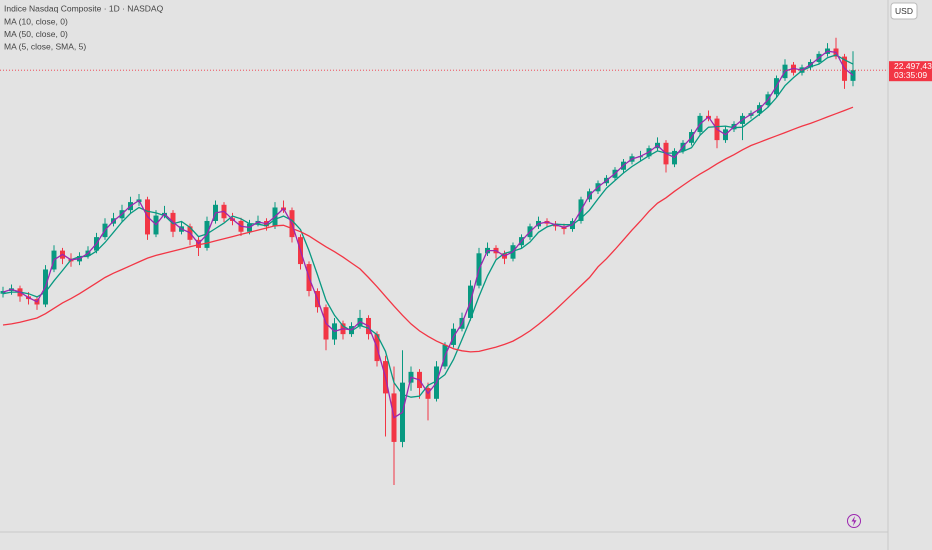  I want to click on bolt-icon, so click(854, 521).